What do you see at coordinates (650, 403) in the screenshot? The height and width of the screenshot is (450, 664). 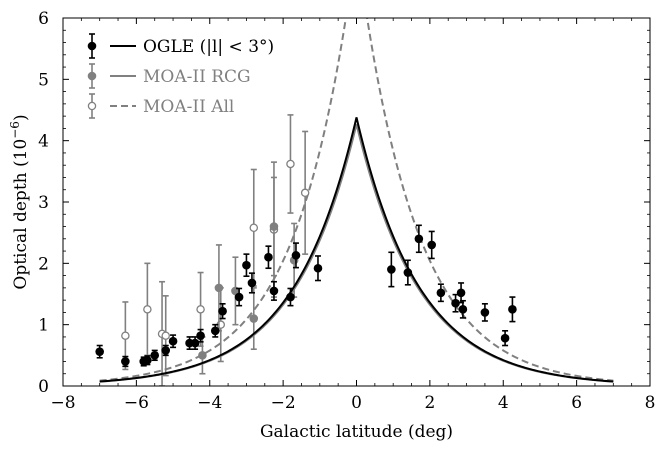 I see `x-tick-label: 8` at bounding box center [650, 403].